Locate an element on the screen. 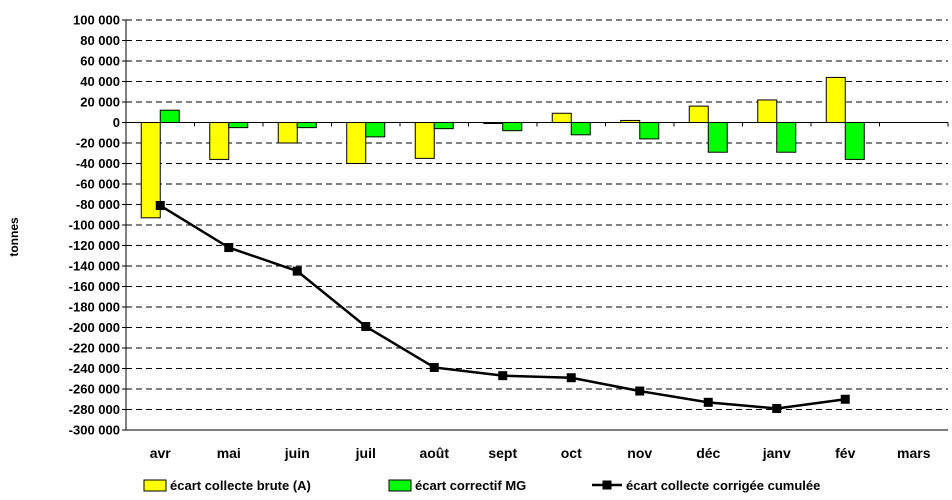  y-tick-label: 20 000 is located at coordinates (100, 102).